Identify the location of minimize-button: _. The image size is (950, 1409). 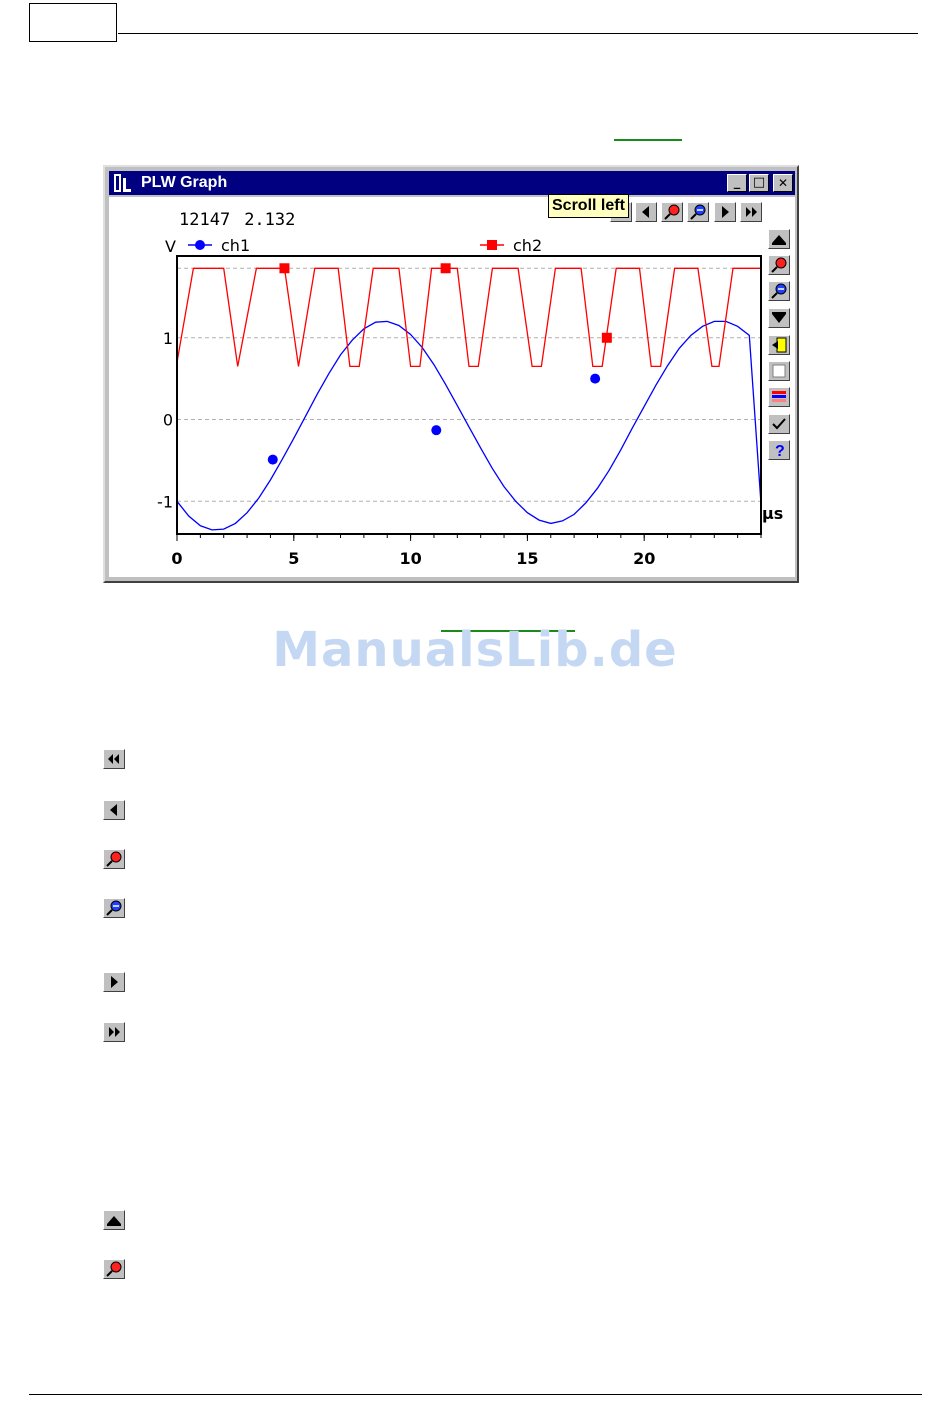
(737, 183).